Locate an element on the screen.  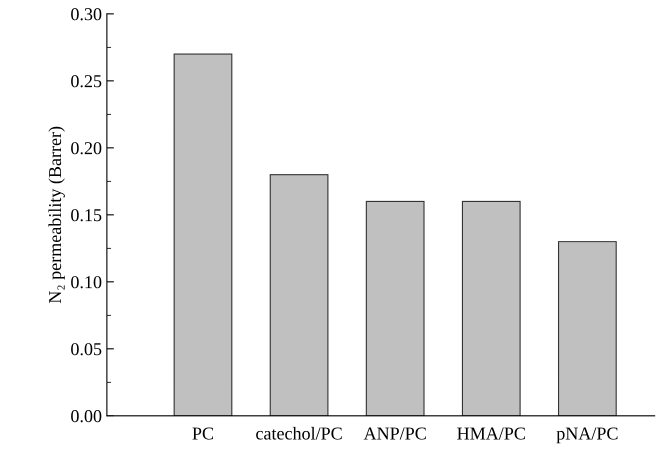
y-axis-title: N₂ permeability (Barrer) is located at coordinates (56, 215).